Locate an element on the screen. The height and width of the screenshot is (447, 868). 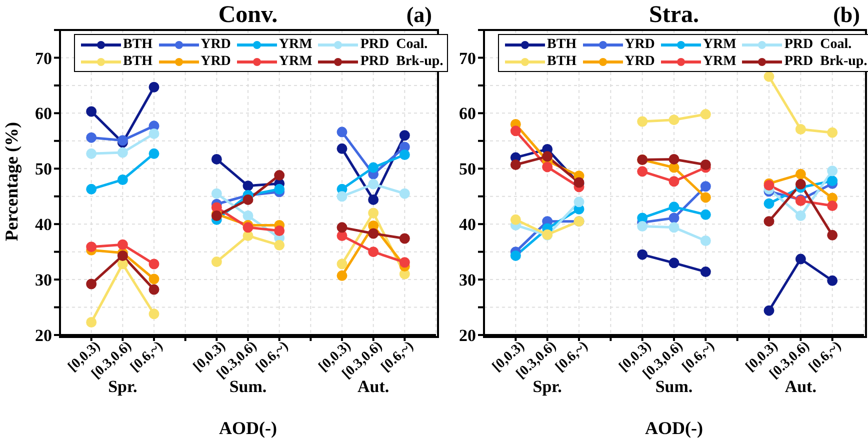
chart-title: Stra. is located at coordinates (674, 15).